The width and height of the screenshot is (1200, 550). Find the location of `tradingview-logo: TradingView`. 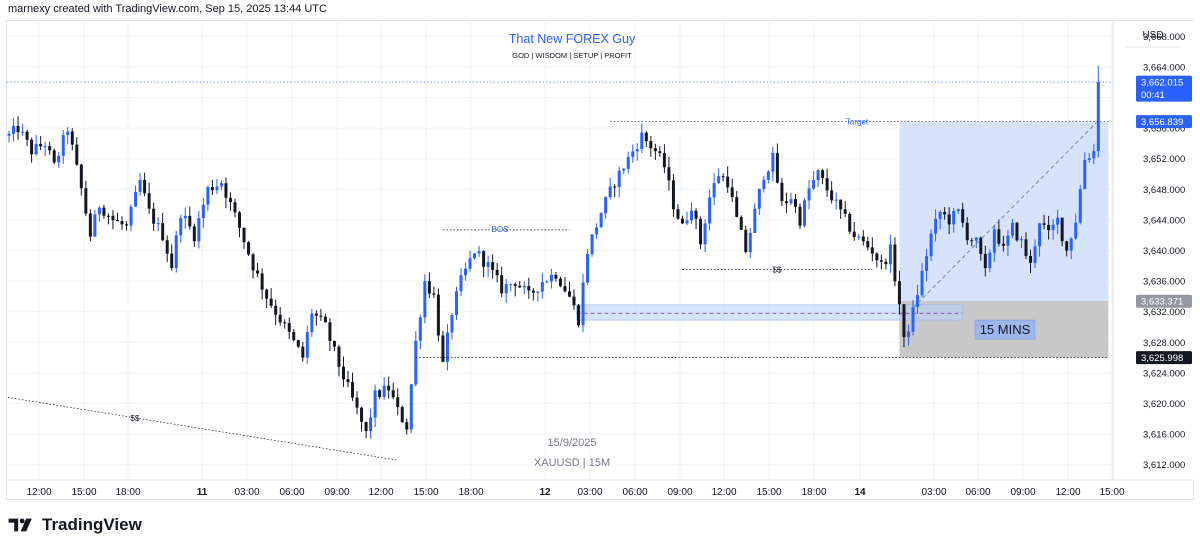

tradingview-logo: TradingView is located at coordinates (75, 525).